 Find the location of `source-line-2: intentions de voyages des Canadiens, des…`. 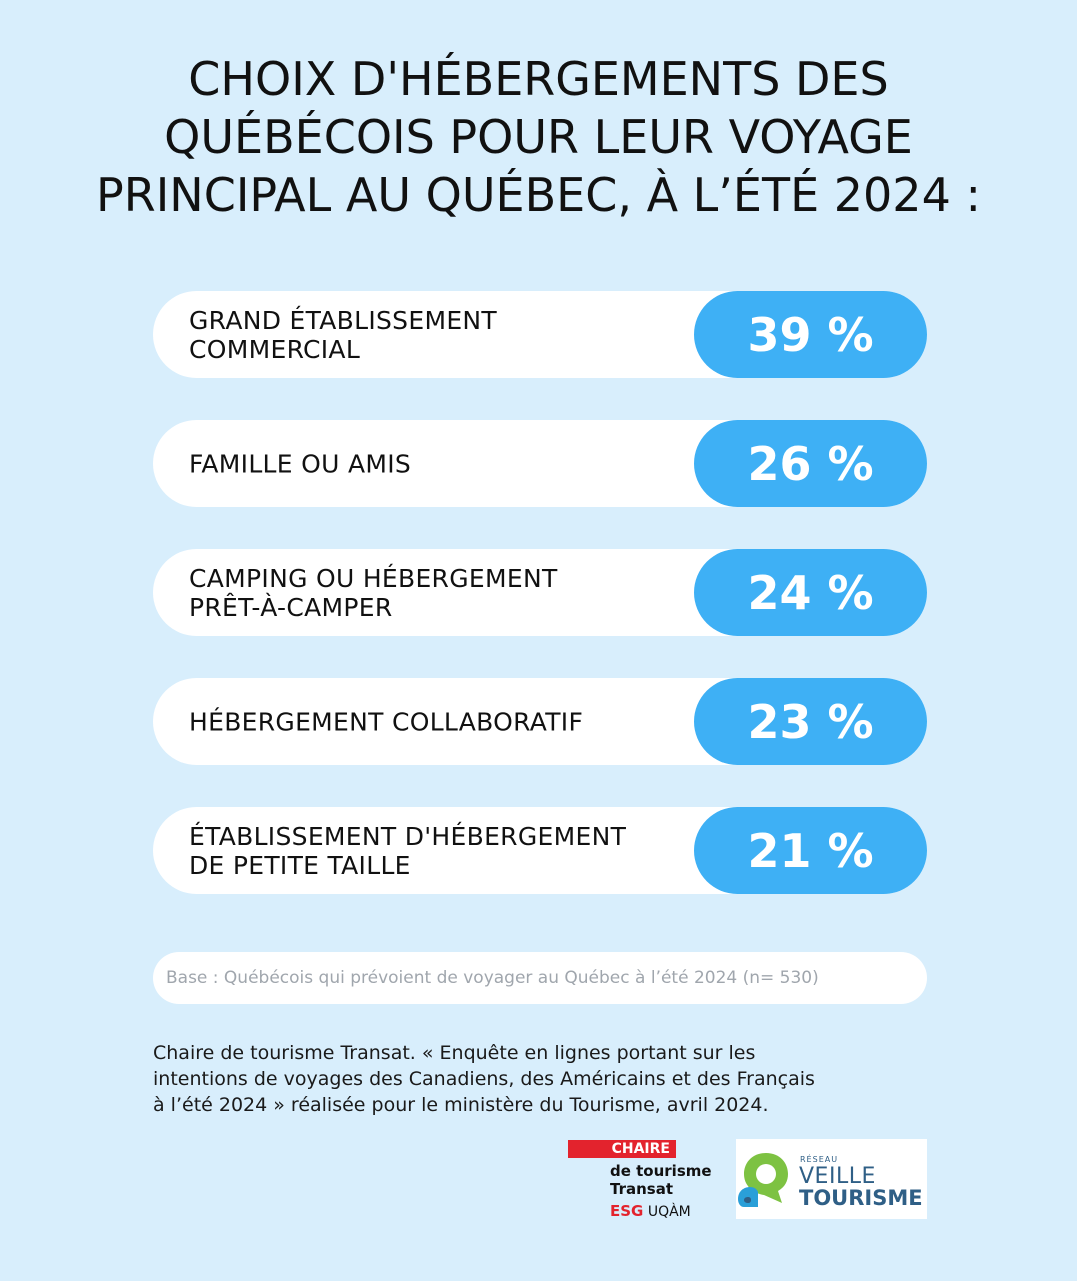

source-line-2: intentions de voyages des Canadiens, des… is located at coordinates (484, 1079).